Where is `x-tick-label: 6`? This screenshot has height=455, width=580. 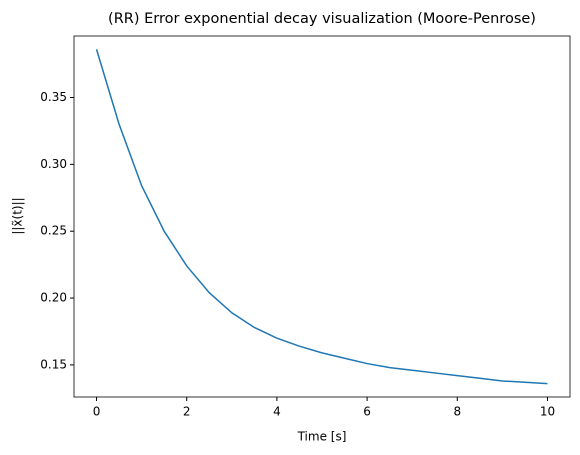 x-tick-label: 6 is located at coordinates (367, 412).